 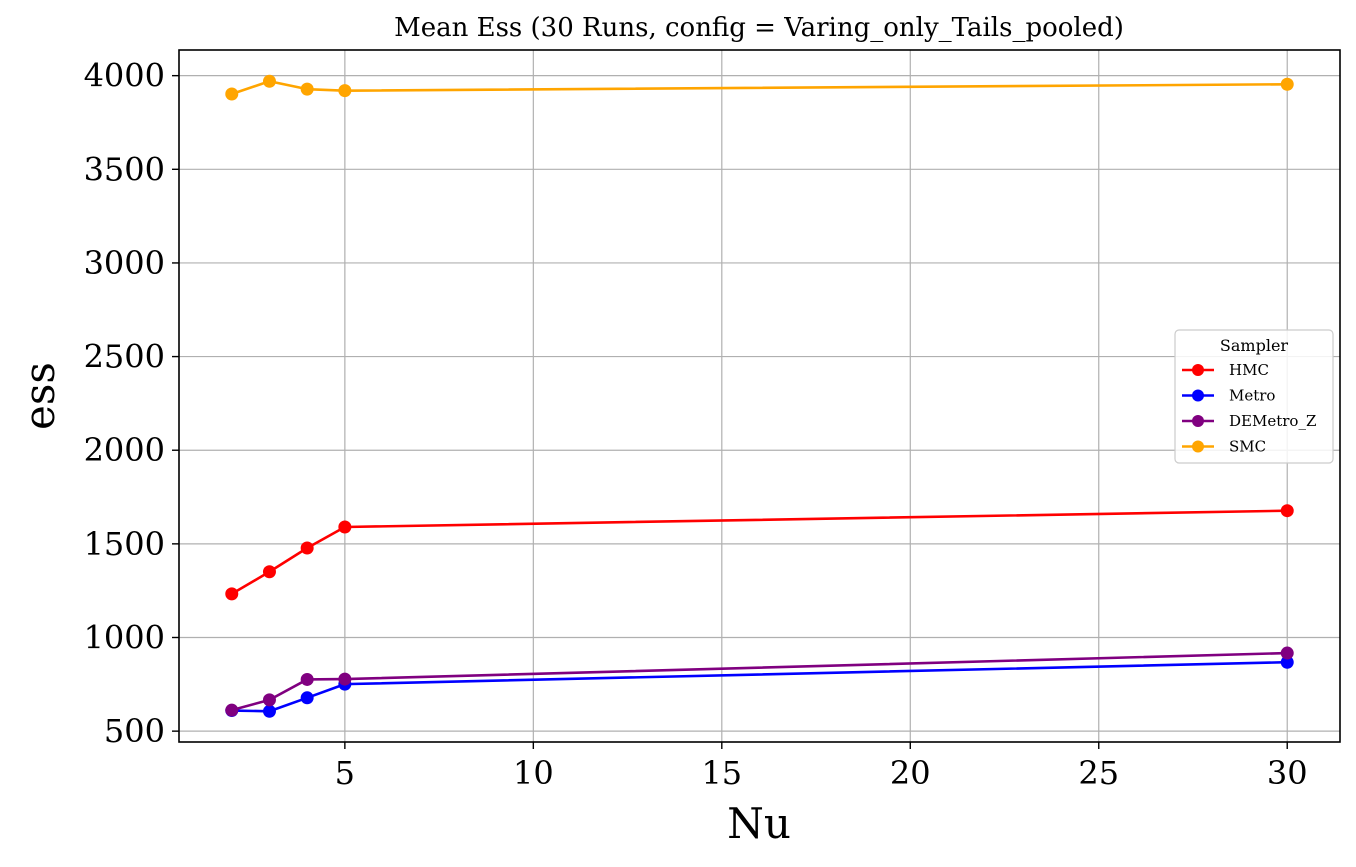 I want to click on x-tick-label: 10, so click(x=533, y=773).